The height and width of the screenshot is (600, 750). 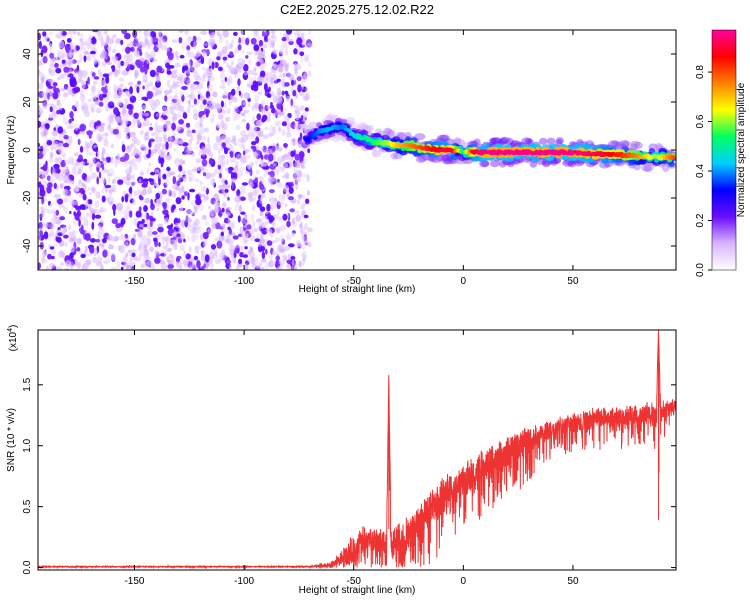 I want to click on snr-y-label: SNR (10 * v/v), so click(x=11, y=440).